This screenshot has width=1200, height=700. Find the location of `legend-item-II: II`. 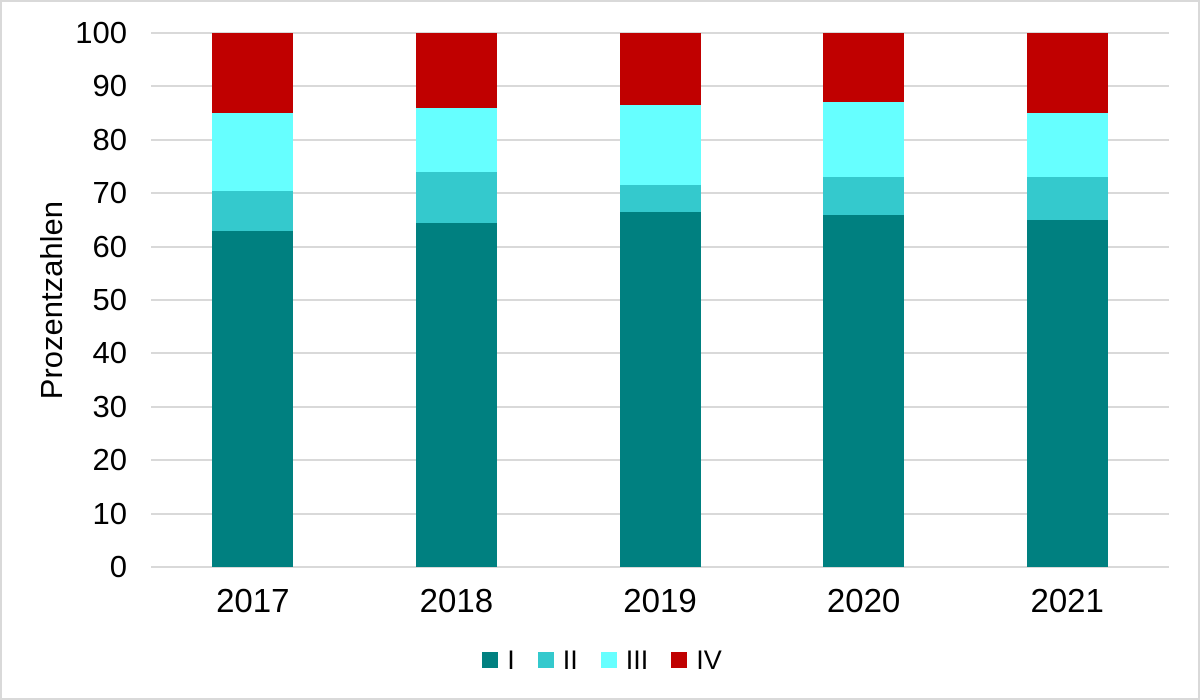

legend-item-II: II is located at coordinates (557, 660).